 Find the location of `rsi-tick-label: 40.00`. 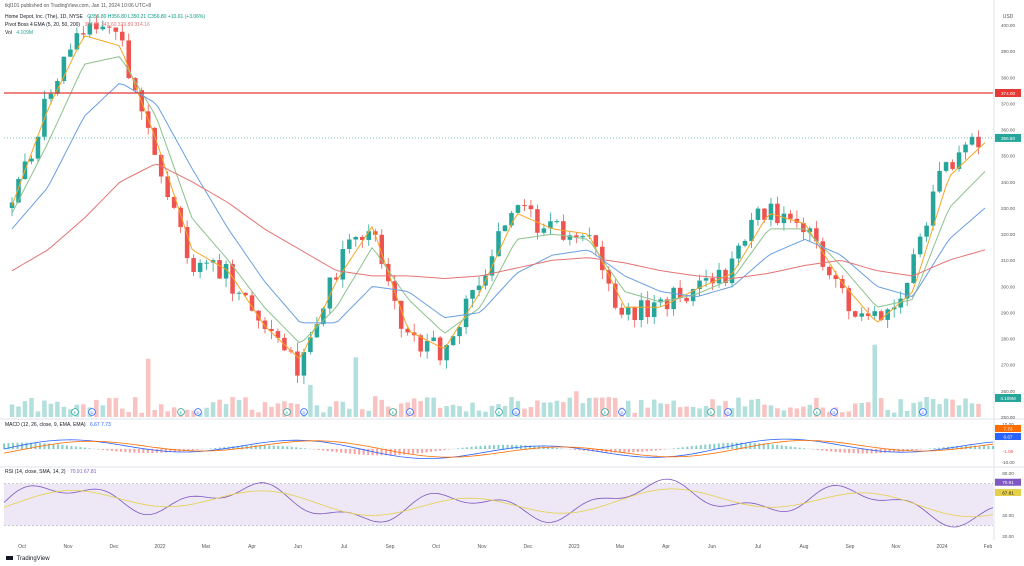

rsi-tick-label: 40.00 is located at coordinates (1008, 515).